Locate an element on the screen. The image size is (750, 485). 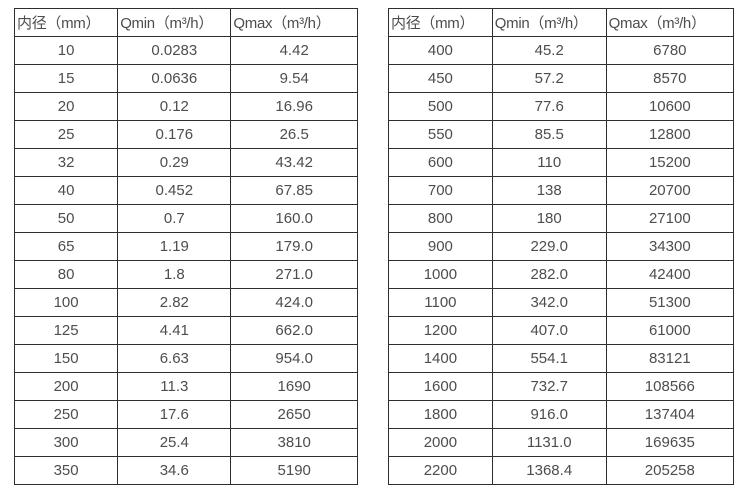
table-cell: 205258 is located at coordinates (670, 470).